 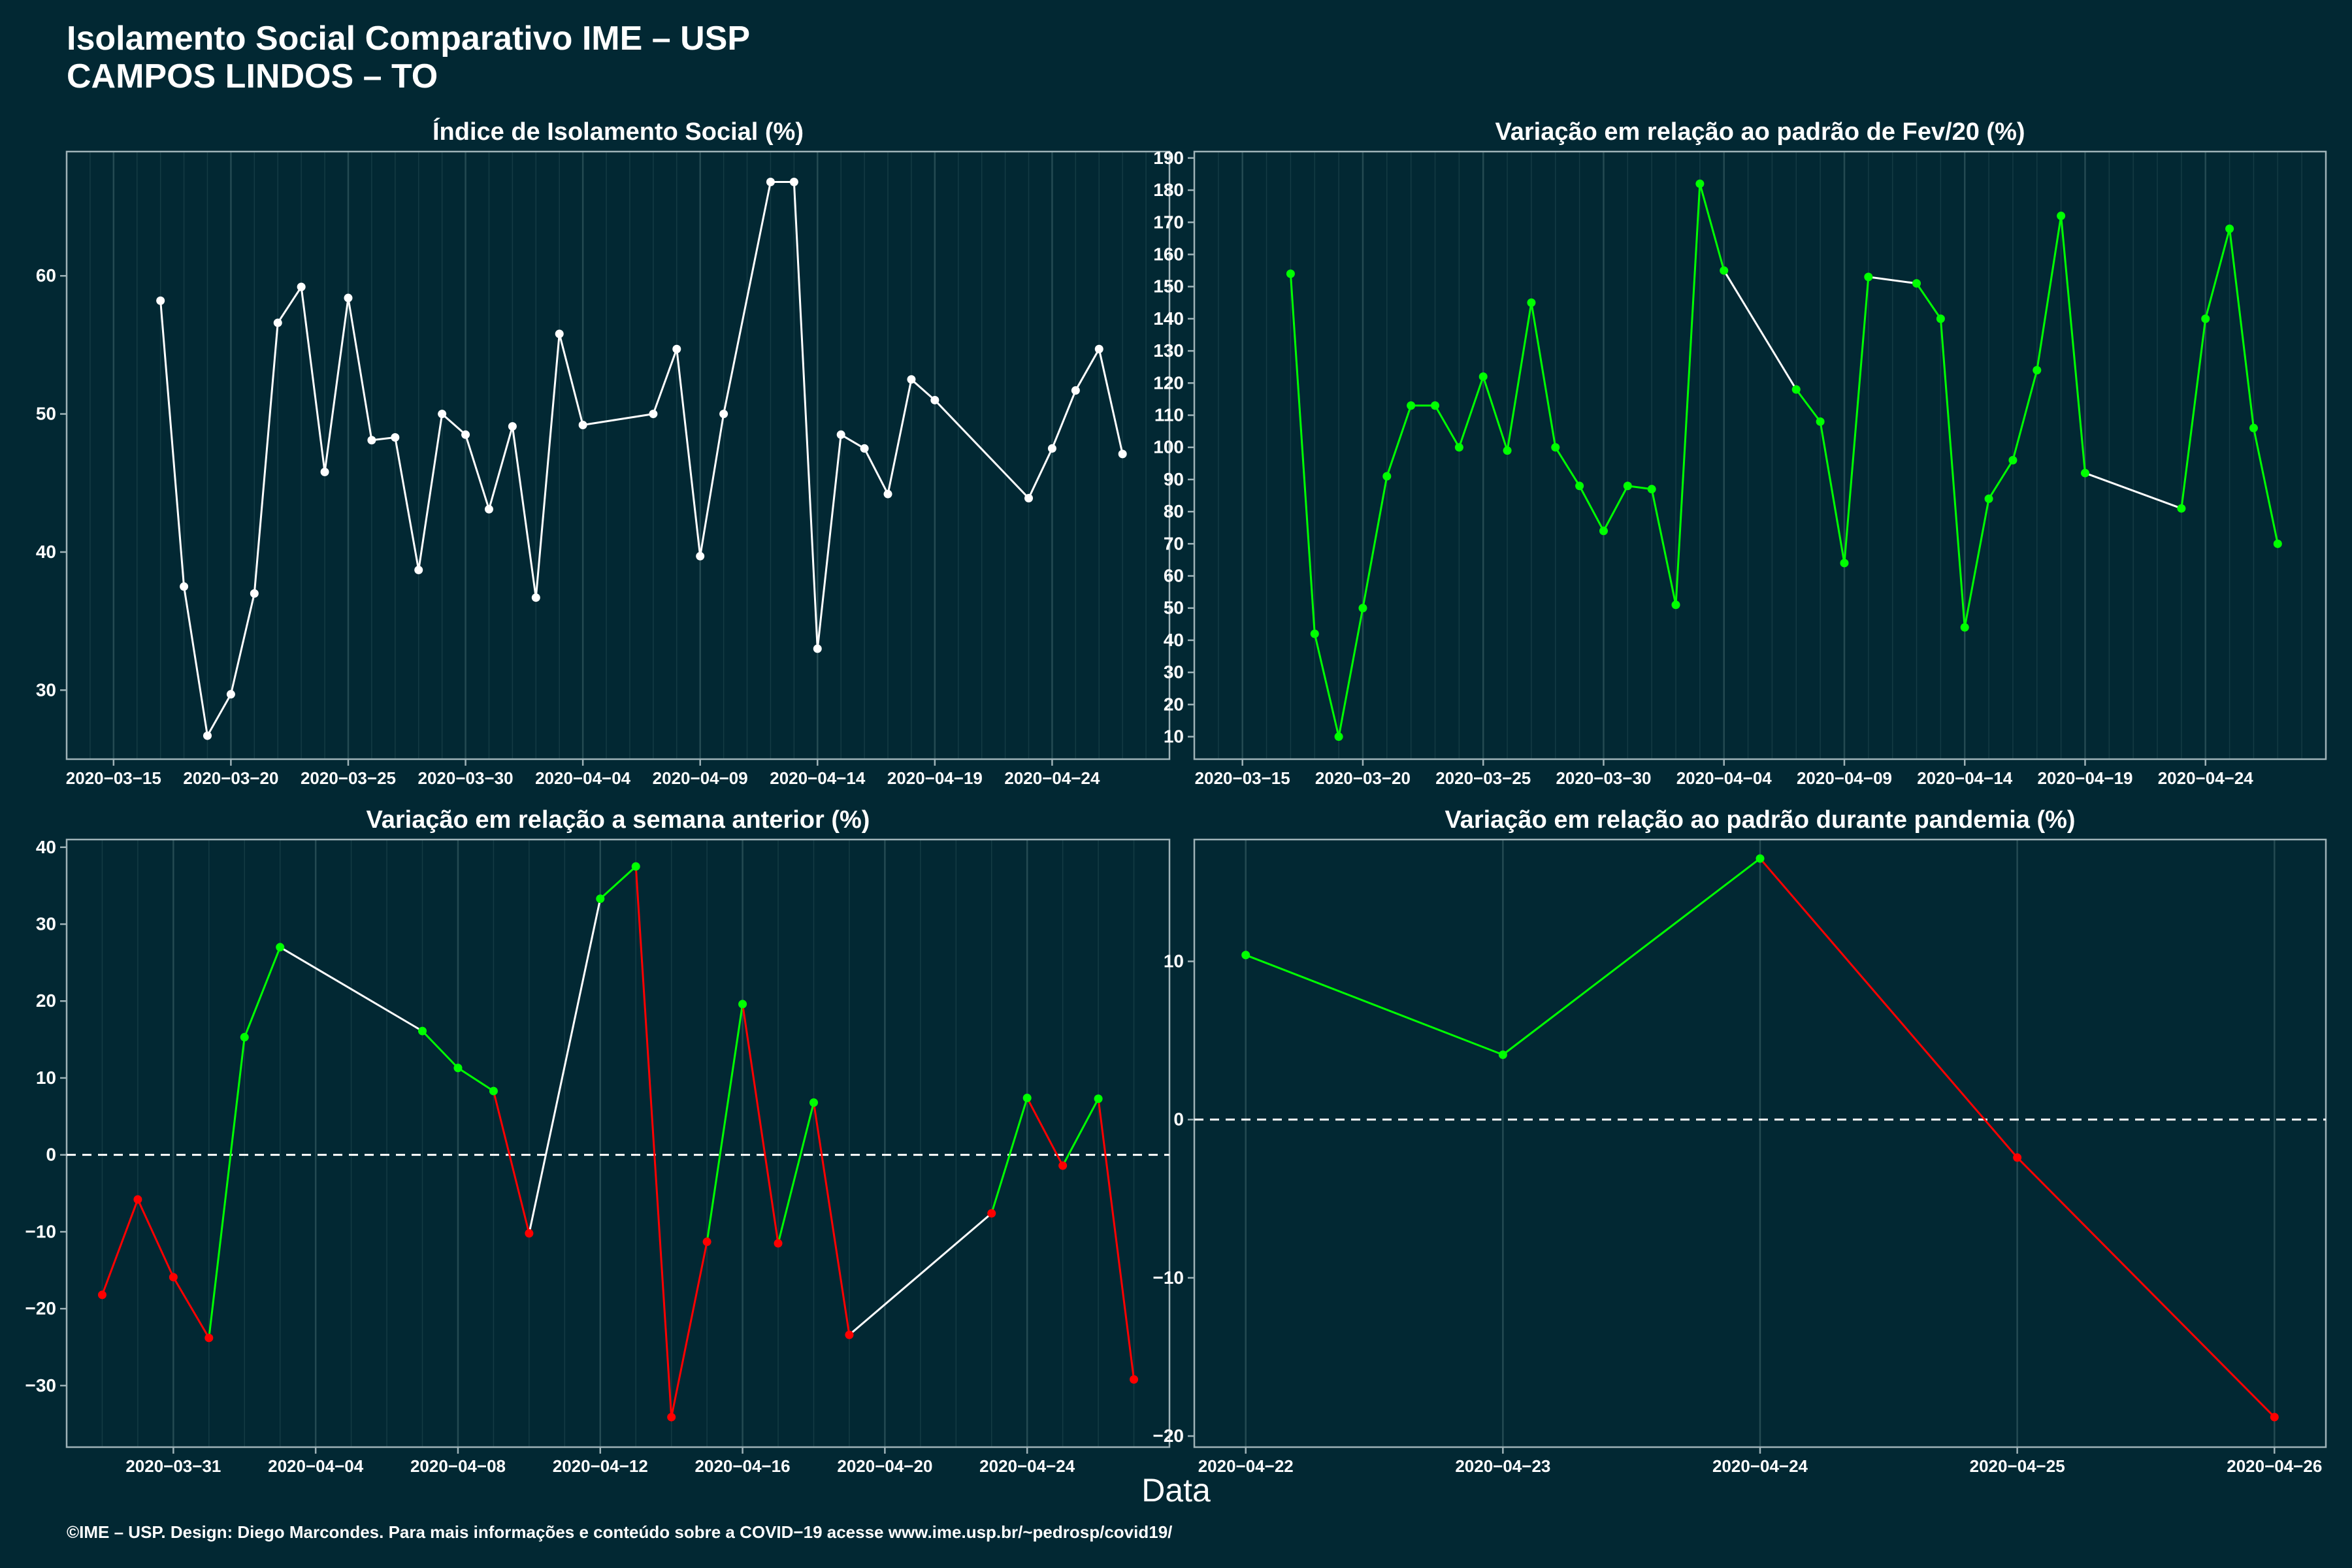 What do you see at coordinates (466, 778) in the screenshot?
I see `x-tick-label: 2020−03−30` at bounding box center [466, 778].